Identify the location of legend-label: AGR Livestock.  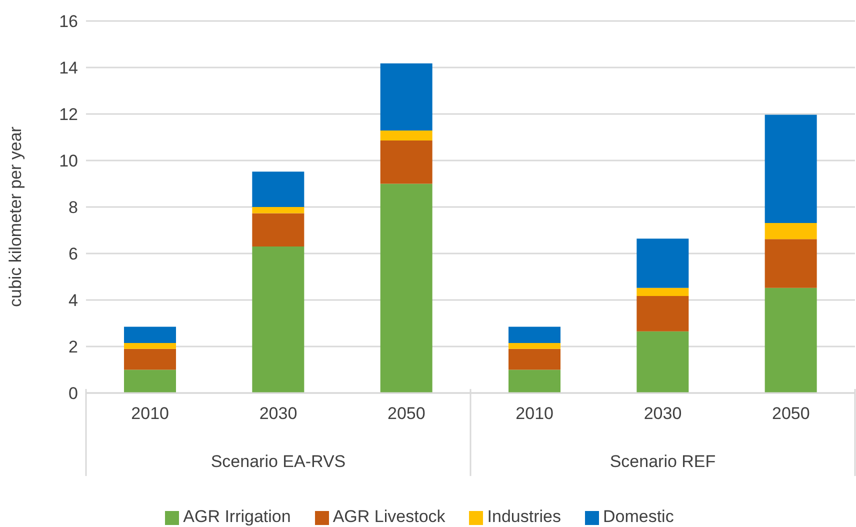
(389, 516).